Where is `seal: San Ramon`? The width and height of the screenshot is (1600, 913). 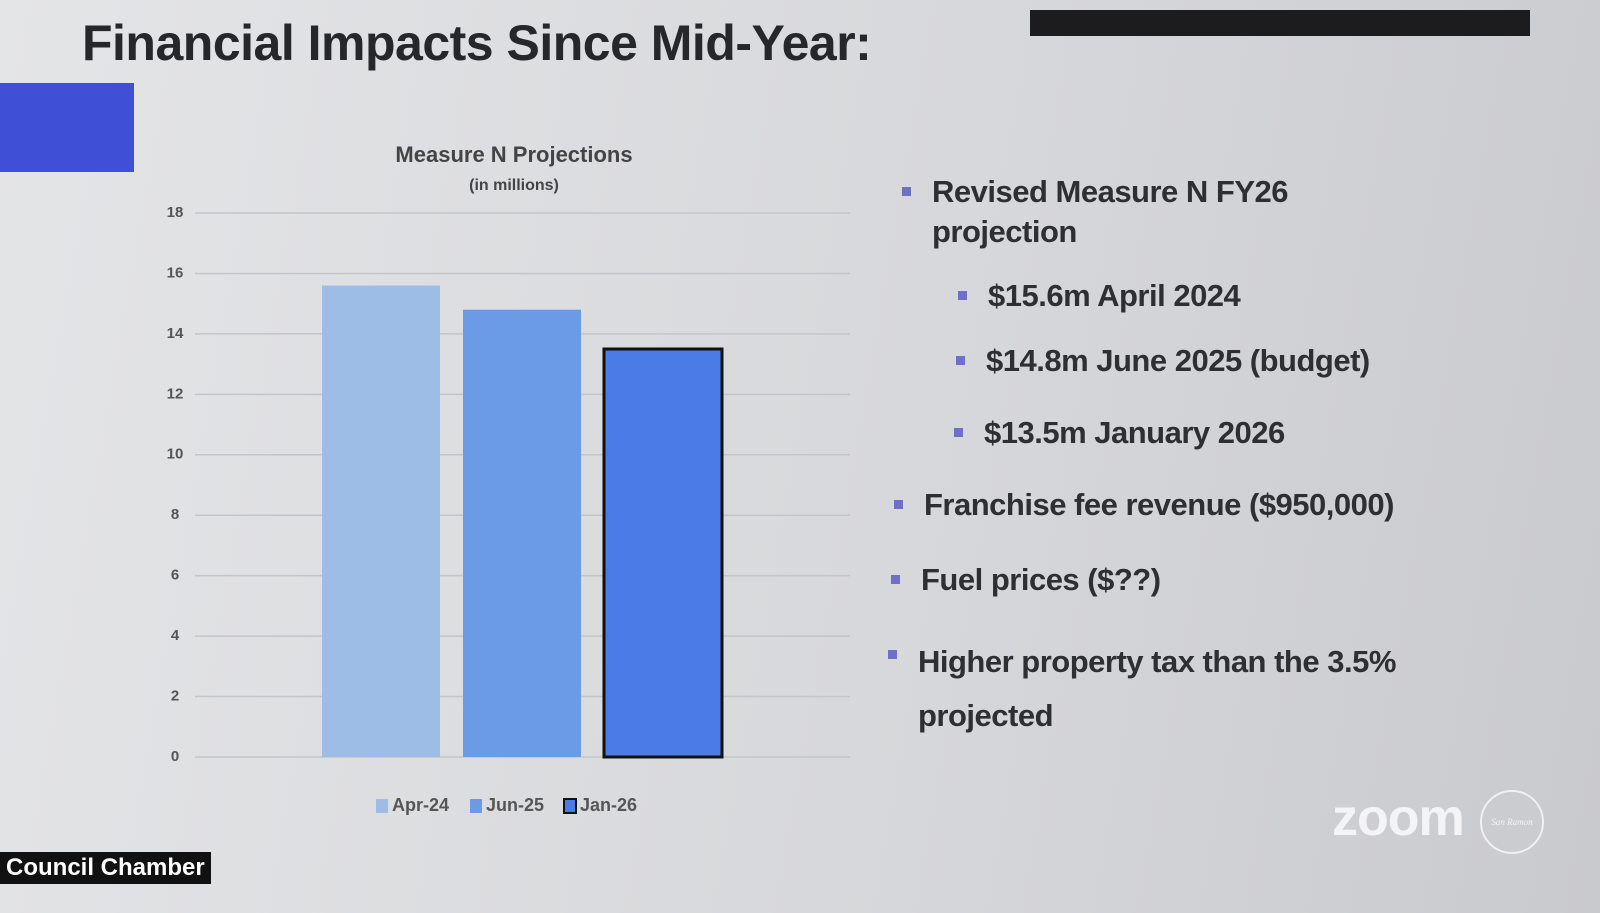 seal: San Ramon is located at coordinates (1512, 822).